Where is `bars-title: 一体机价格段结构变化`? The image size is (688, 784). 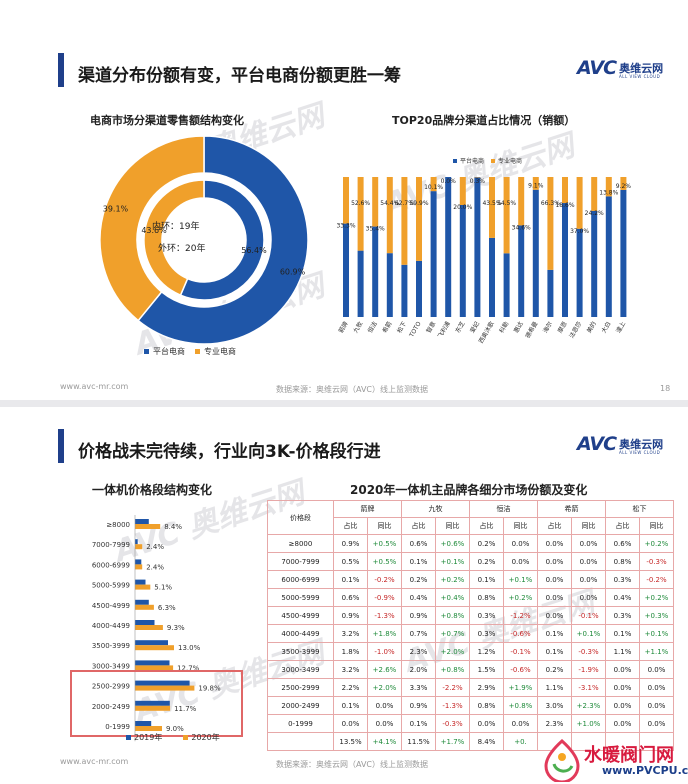 bars-title: 一体机价格段结构变化 is located at coordinates (152, 490).